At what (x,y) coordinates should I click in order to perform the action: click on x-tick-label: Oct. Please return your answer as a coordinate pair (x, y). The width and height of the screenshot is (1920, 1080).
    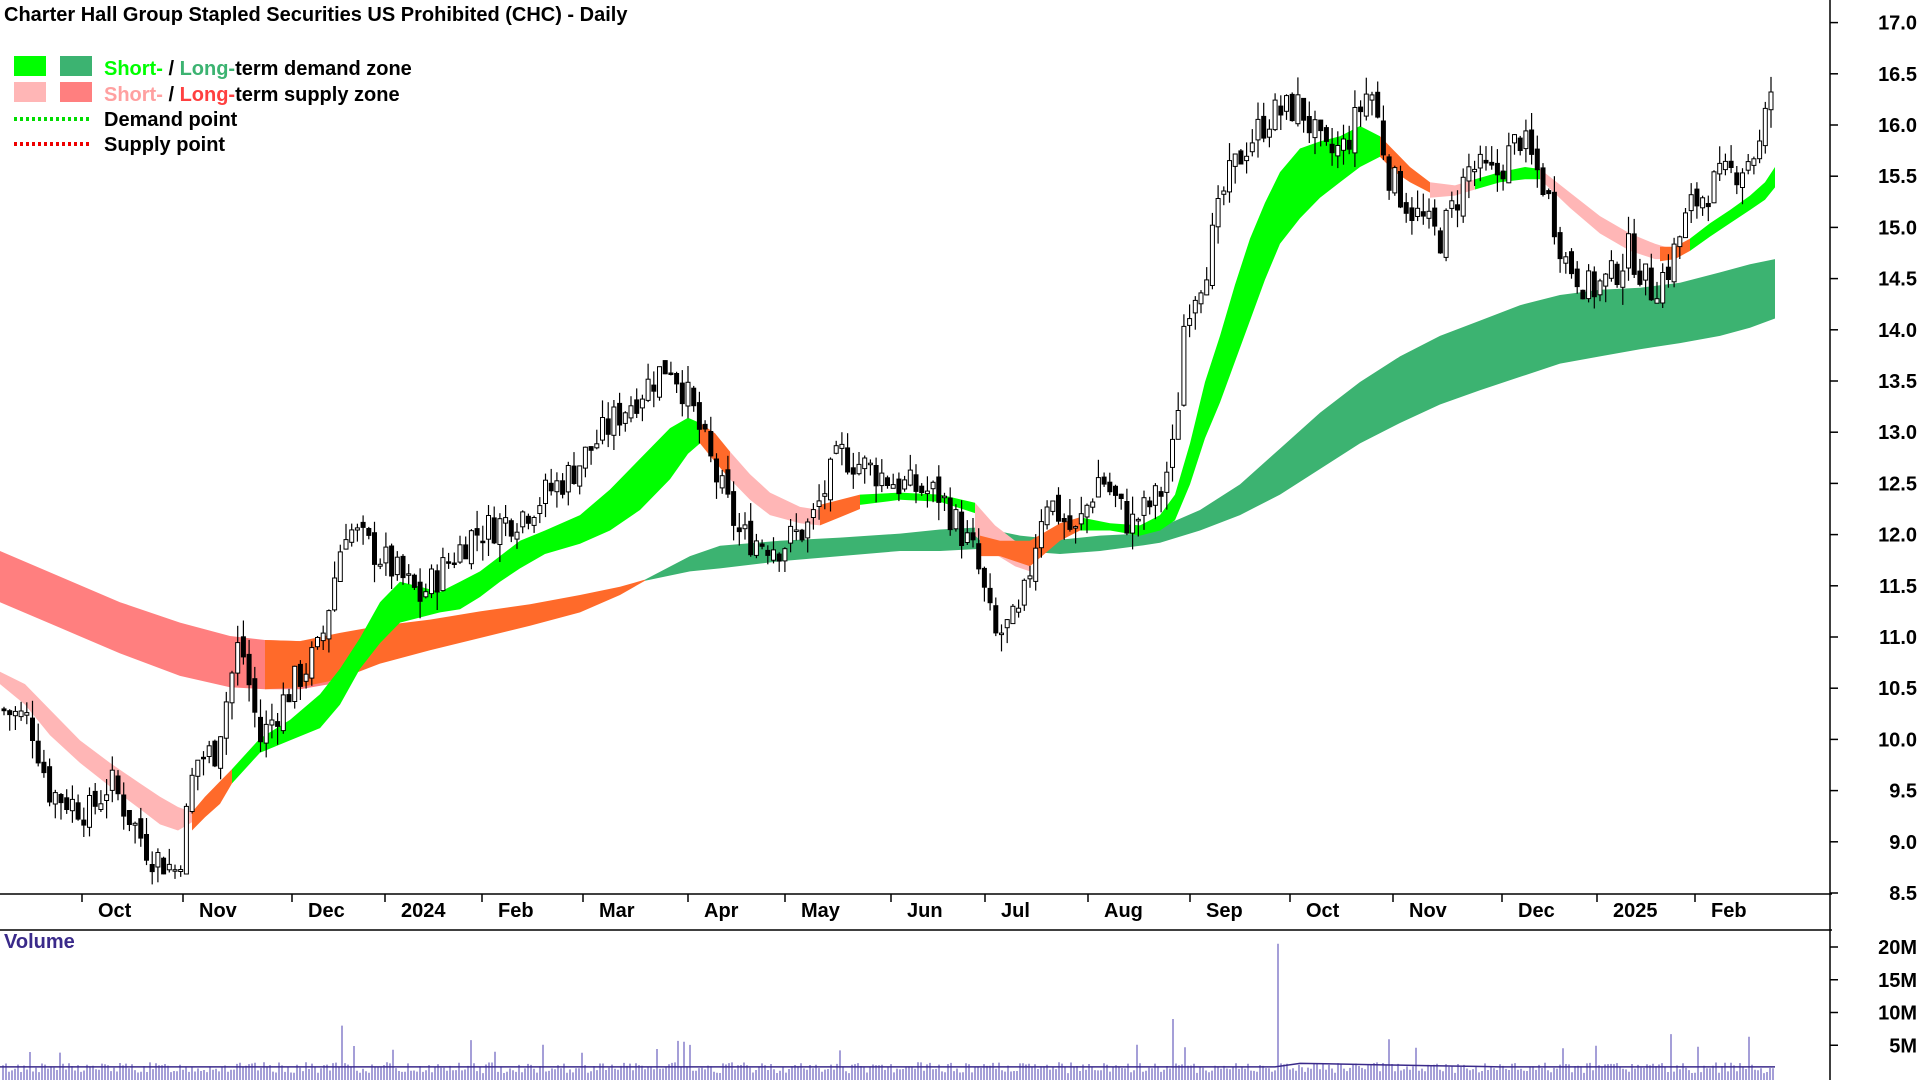
    Looking at the image, I should click on (115, 911).